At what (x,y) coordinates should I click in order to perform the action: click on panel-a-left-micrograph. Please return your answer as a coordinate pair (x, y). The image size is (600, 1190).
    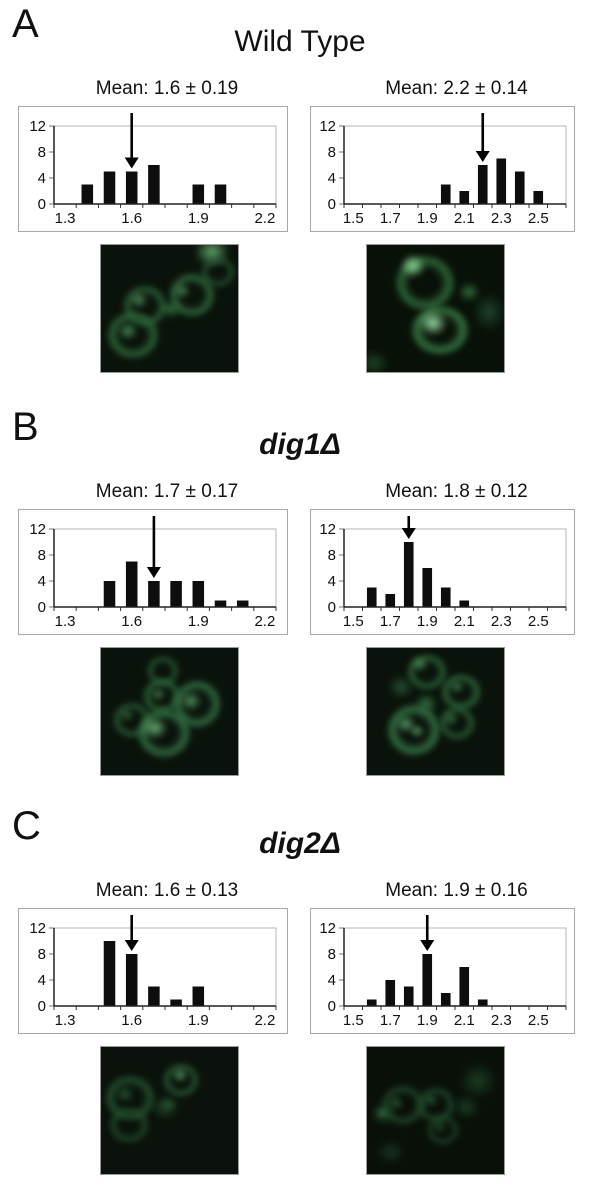
    Looking at the image, I should click on (169, 308).